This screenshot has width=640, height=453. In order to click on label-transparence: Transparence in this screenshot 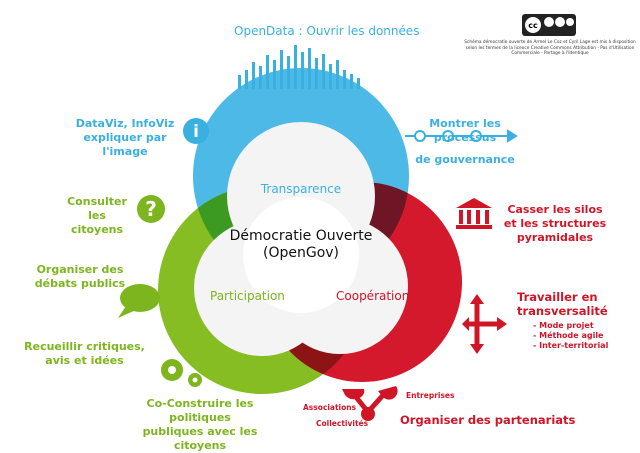, I will do `click(301, 189)`.